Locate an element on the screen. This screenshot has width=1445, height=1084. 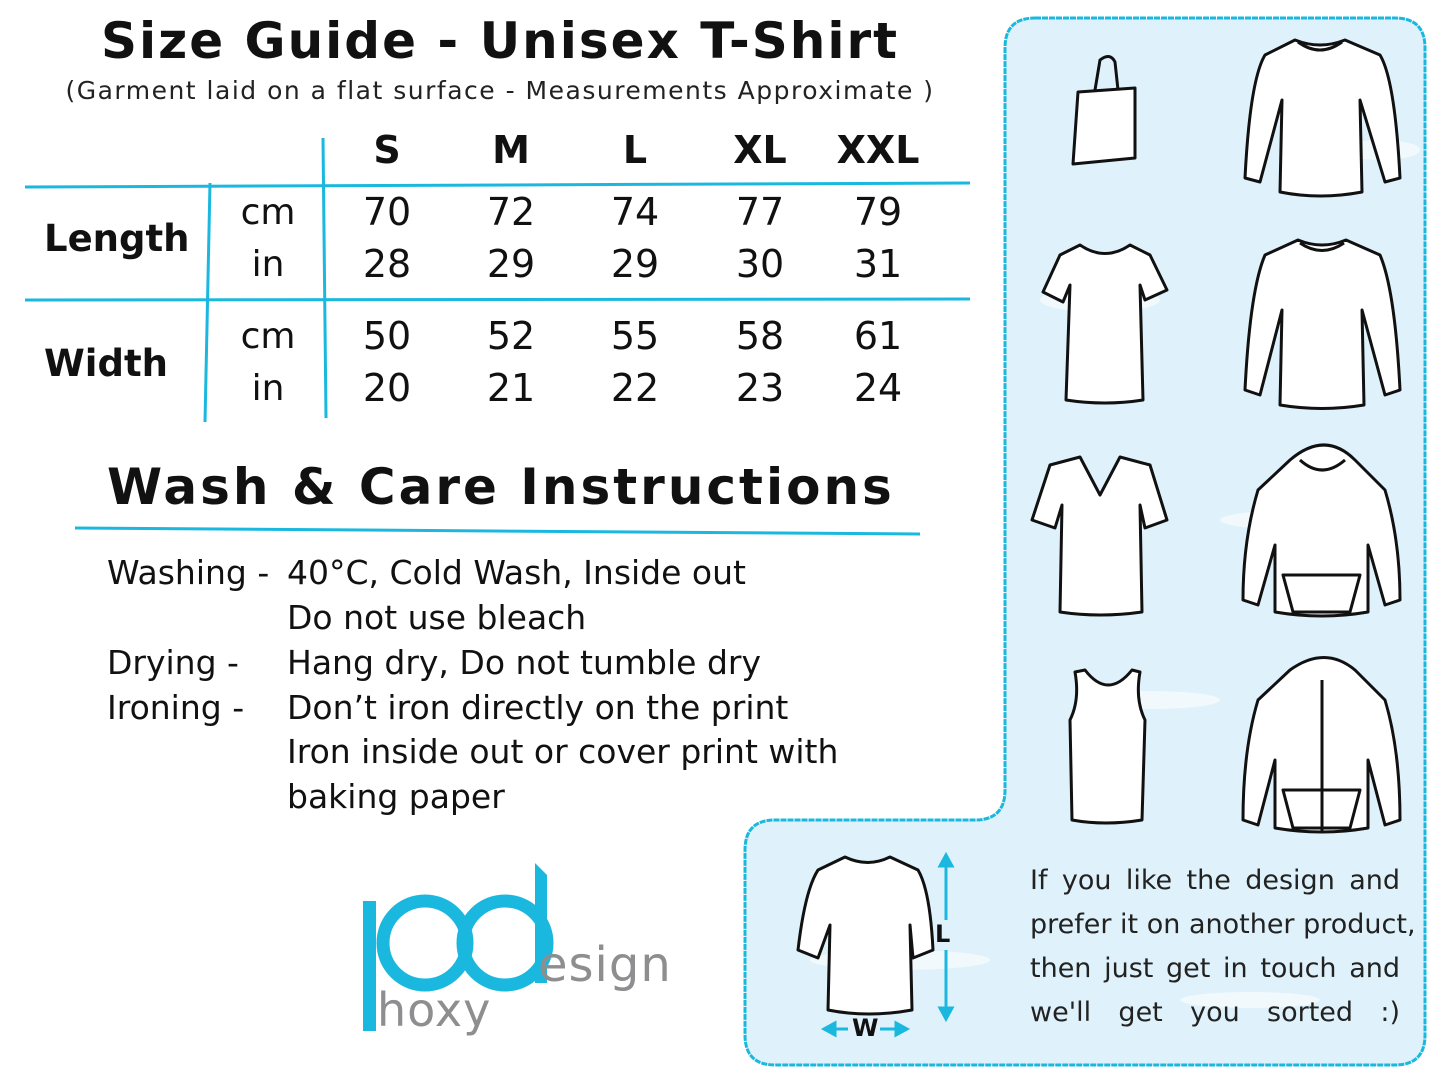
care-text: Do not use bleach is located at coordinates (437, 617).